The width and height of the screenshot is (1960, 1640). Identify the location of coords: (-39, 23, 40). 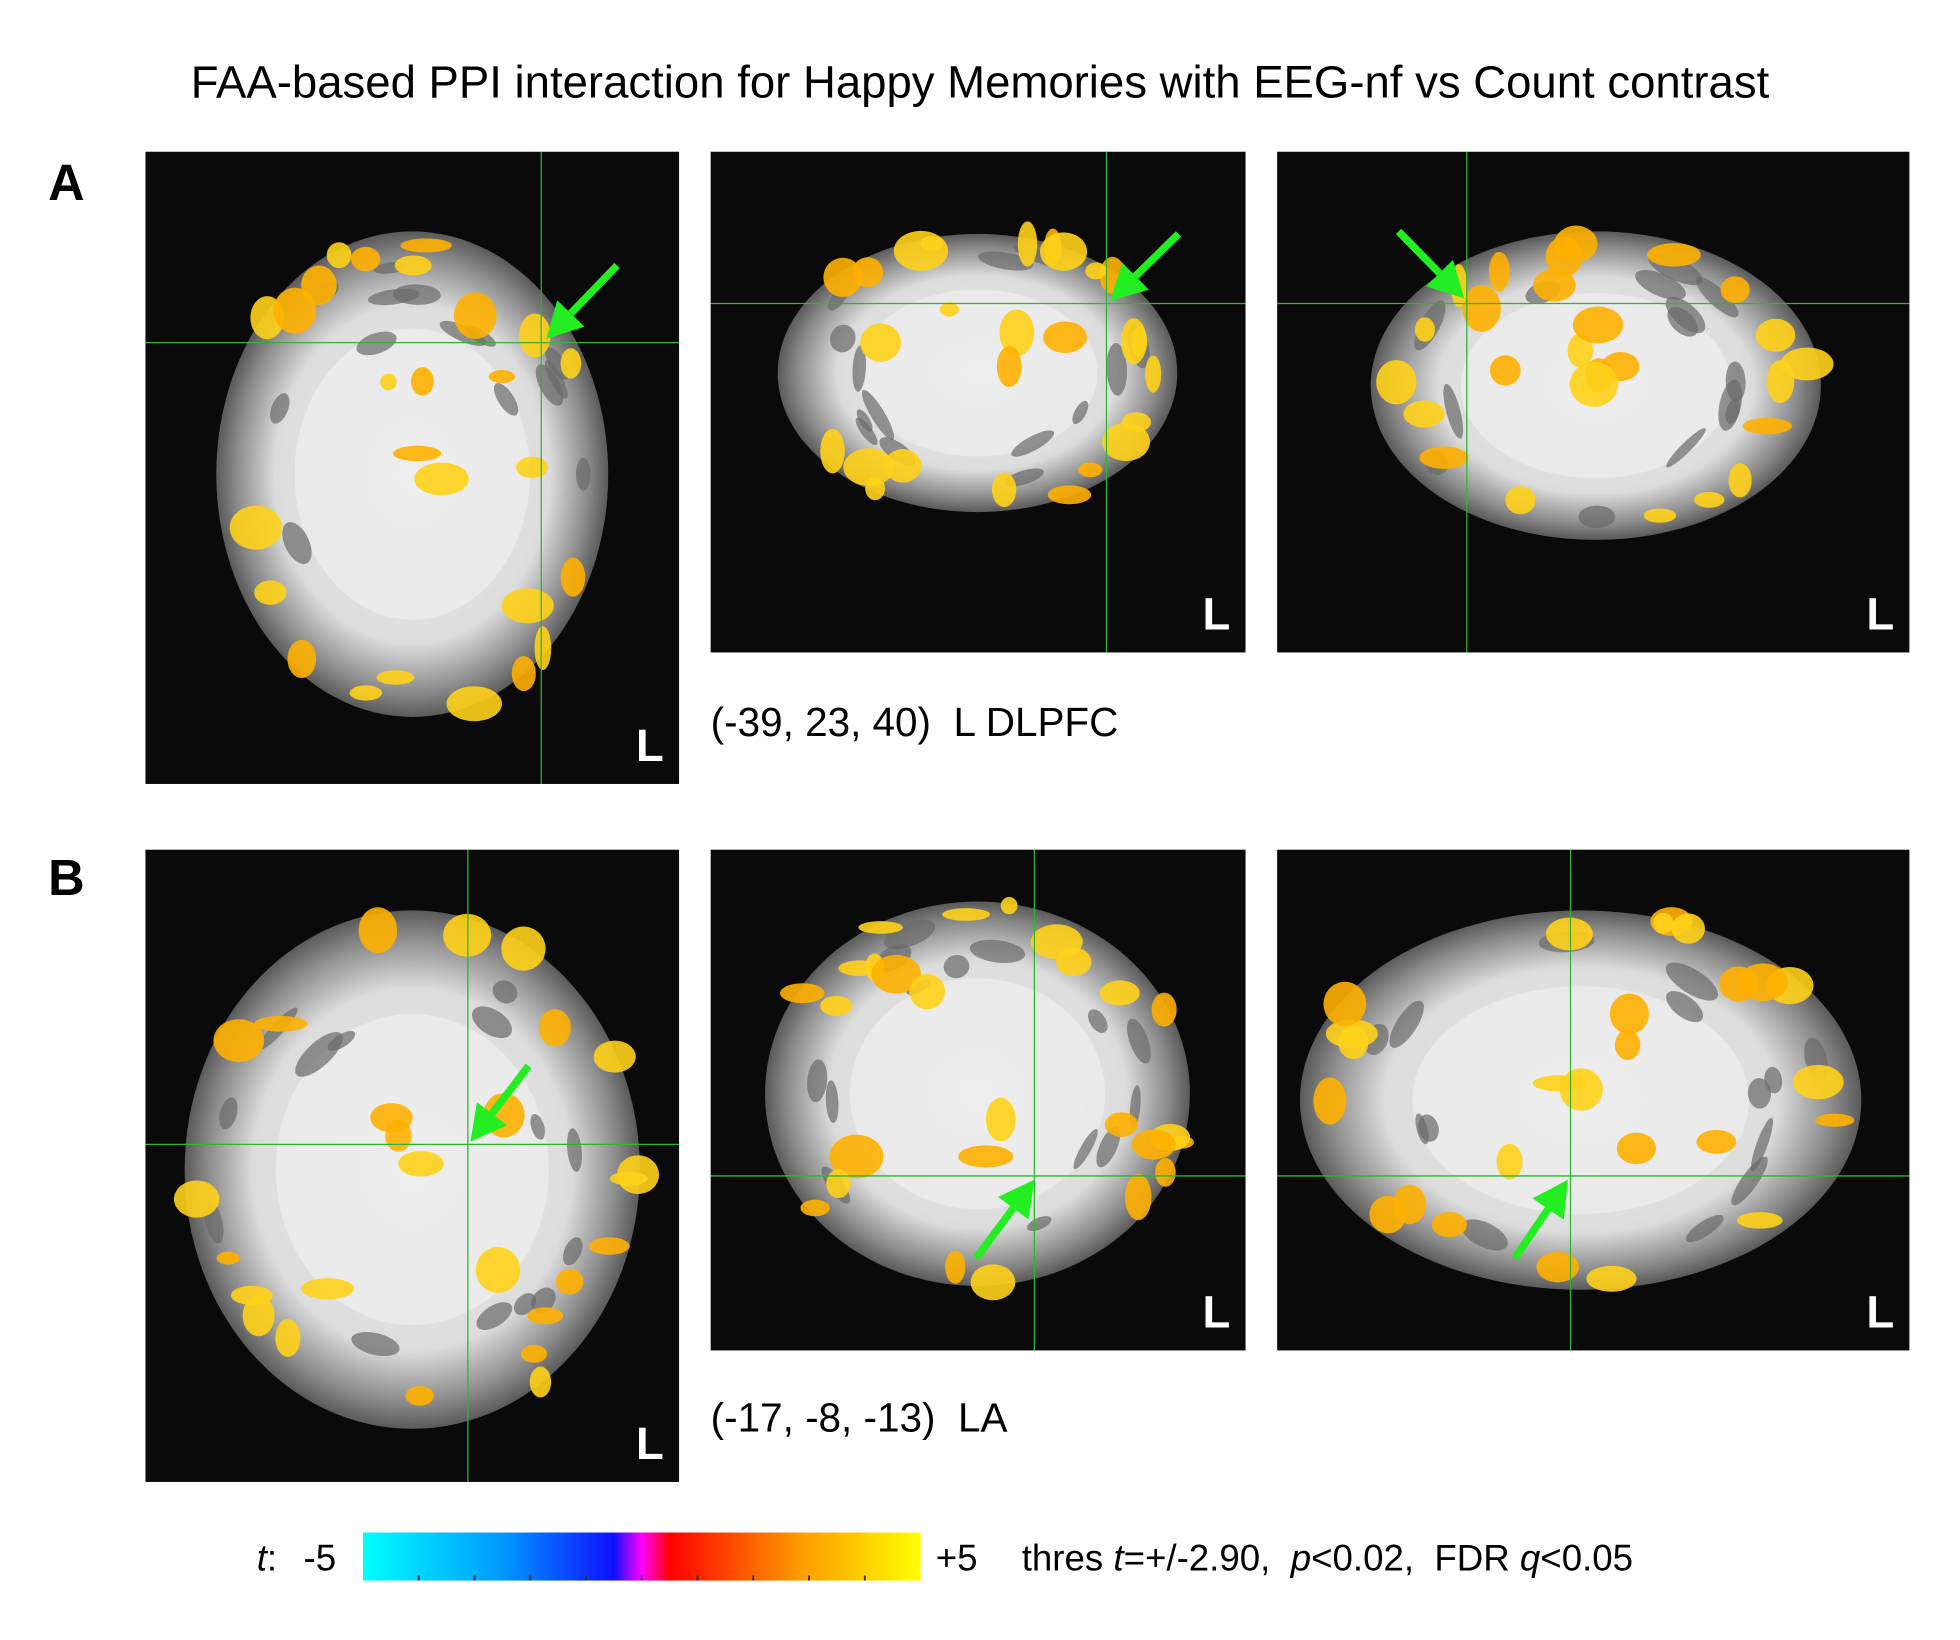
(821, 722).